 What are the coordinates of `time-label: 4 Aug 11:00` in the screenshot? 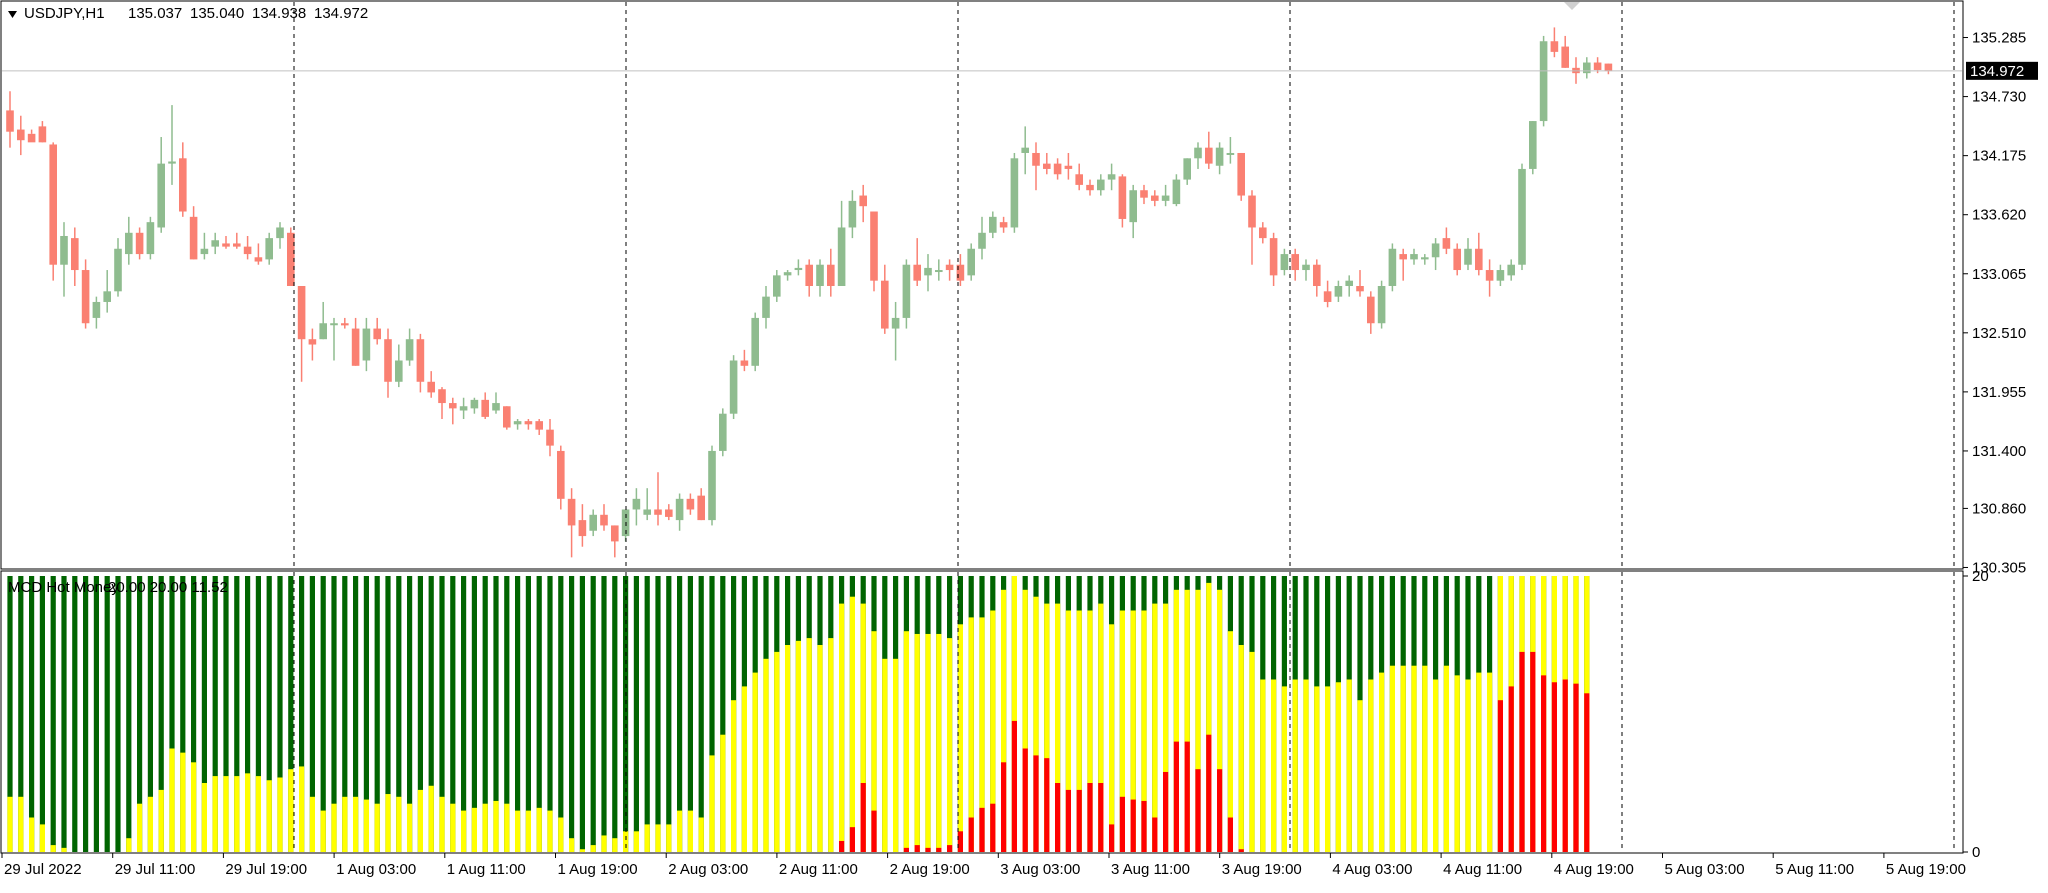 It's located at (1482, 869).